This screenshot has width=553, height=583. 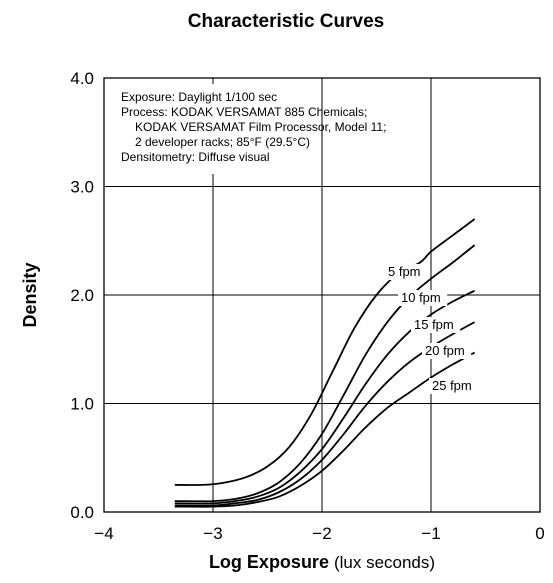 What do you see at coordinates (244, 112) in the screenshot?
I see `info-line-process: Process: KODAK VERSAMAT 885 Chemicals;` at bounding box center [244, 112].